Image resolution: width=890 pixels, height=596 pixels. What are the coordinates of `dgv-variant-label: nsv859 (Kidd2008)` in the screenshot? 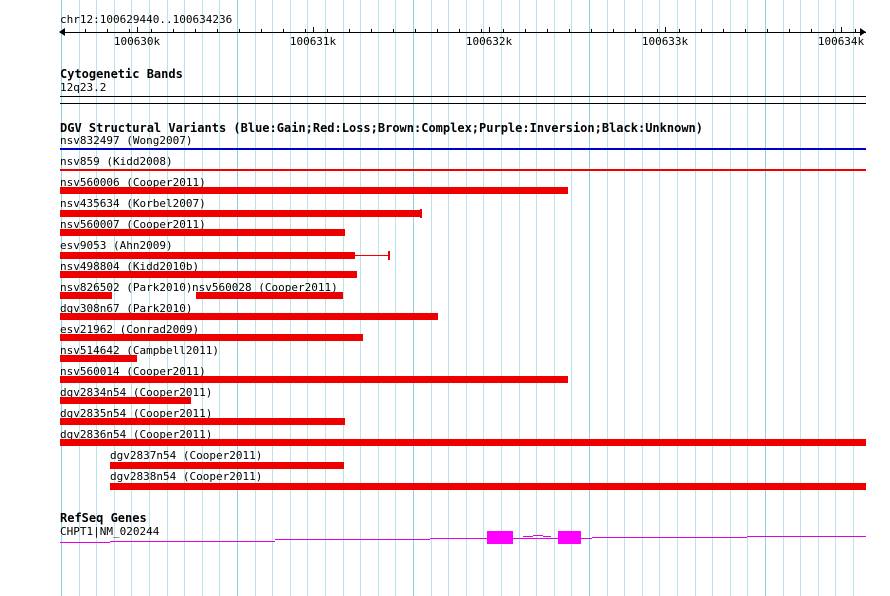 It's located at (116, 161).